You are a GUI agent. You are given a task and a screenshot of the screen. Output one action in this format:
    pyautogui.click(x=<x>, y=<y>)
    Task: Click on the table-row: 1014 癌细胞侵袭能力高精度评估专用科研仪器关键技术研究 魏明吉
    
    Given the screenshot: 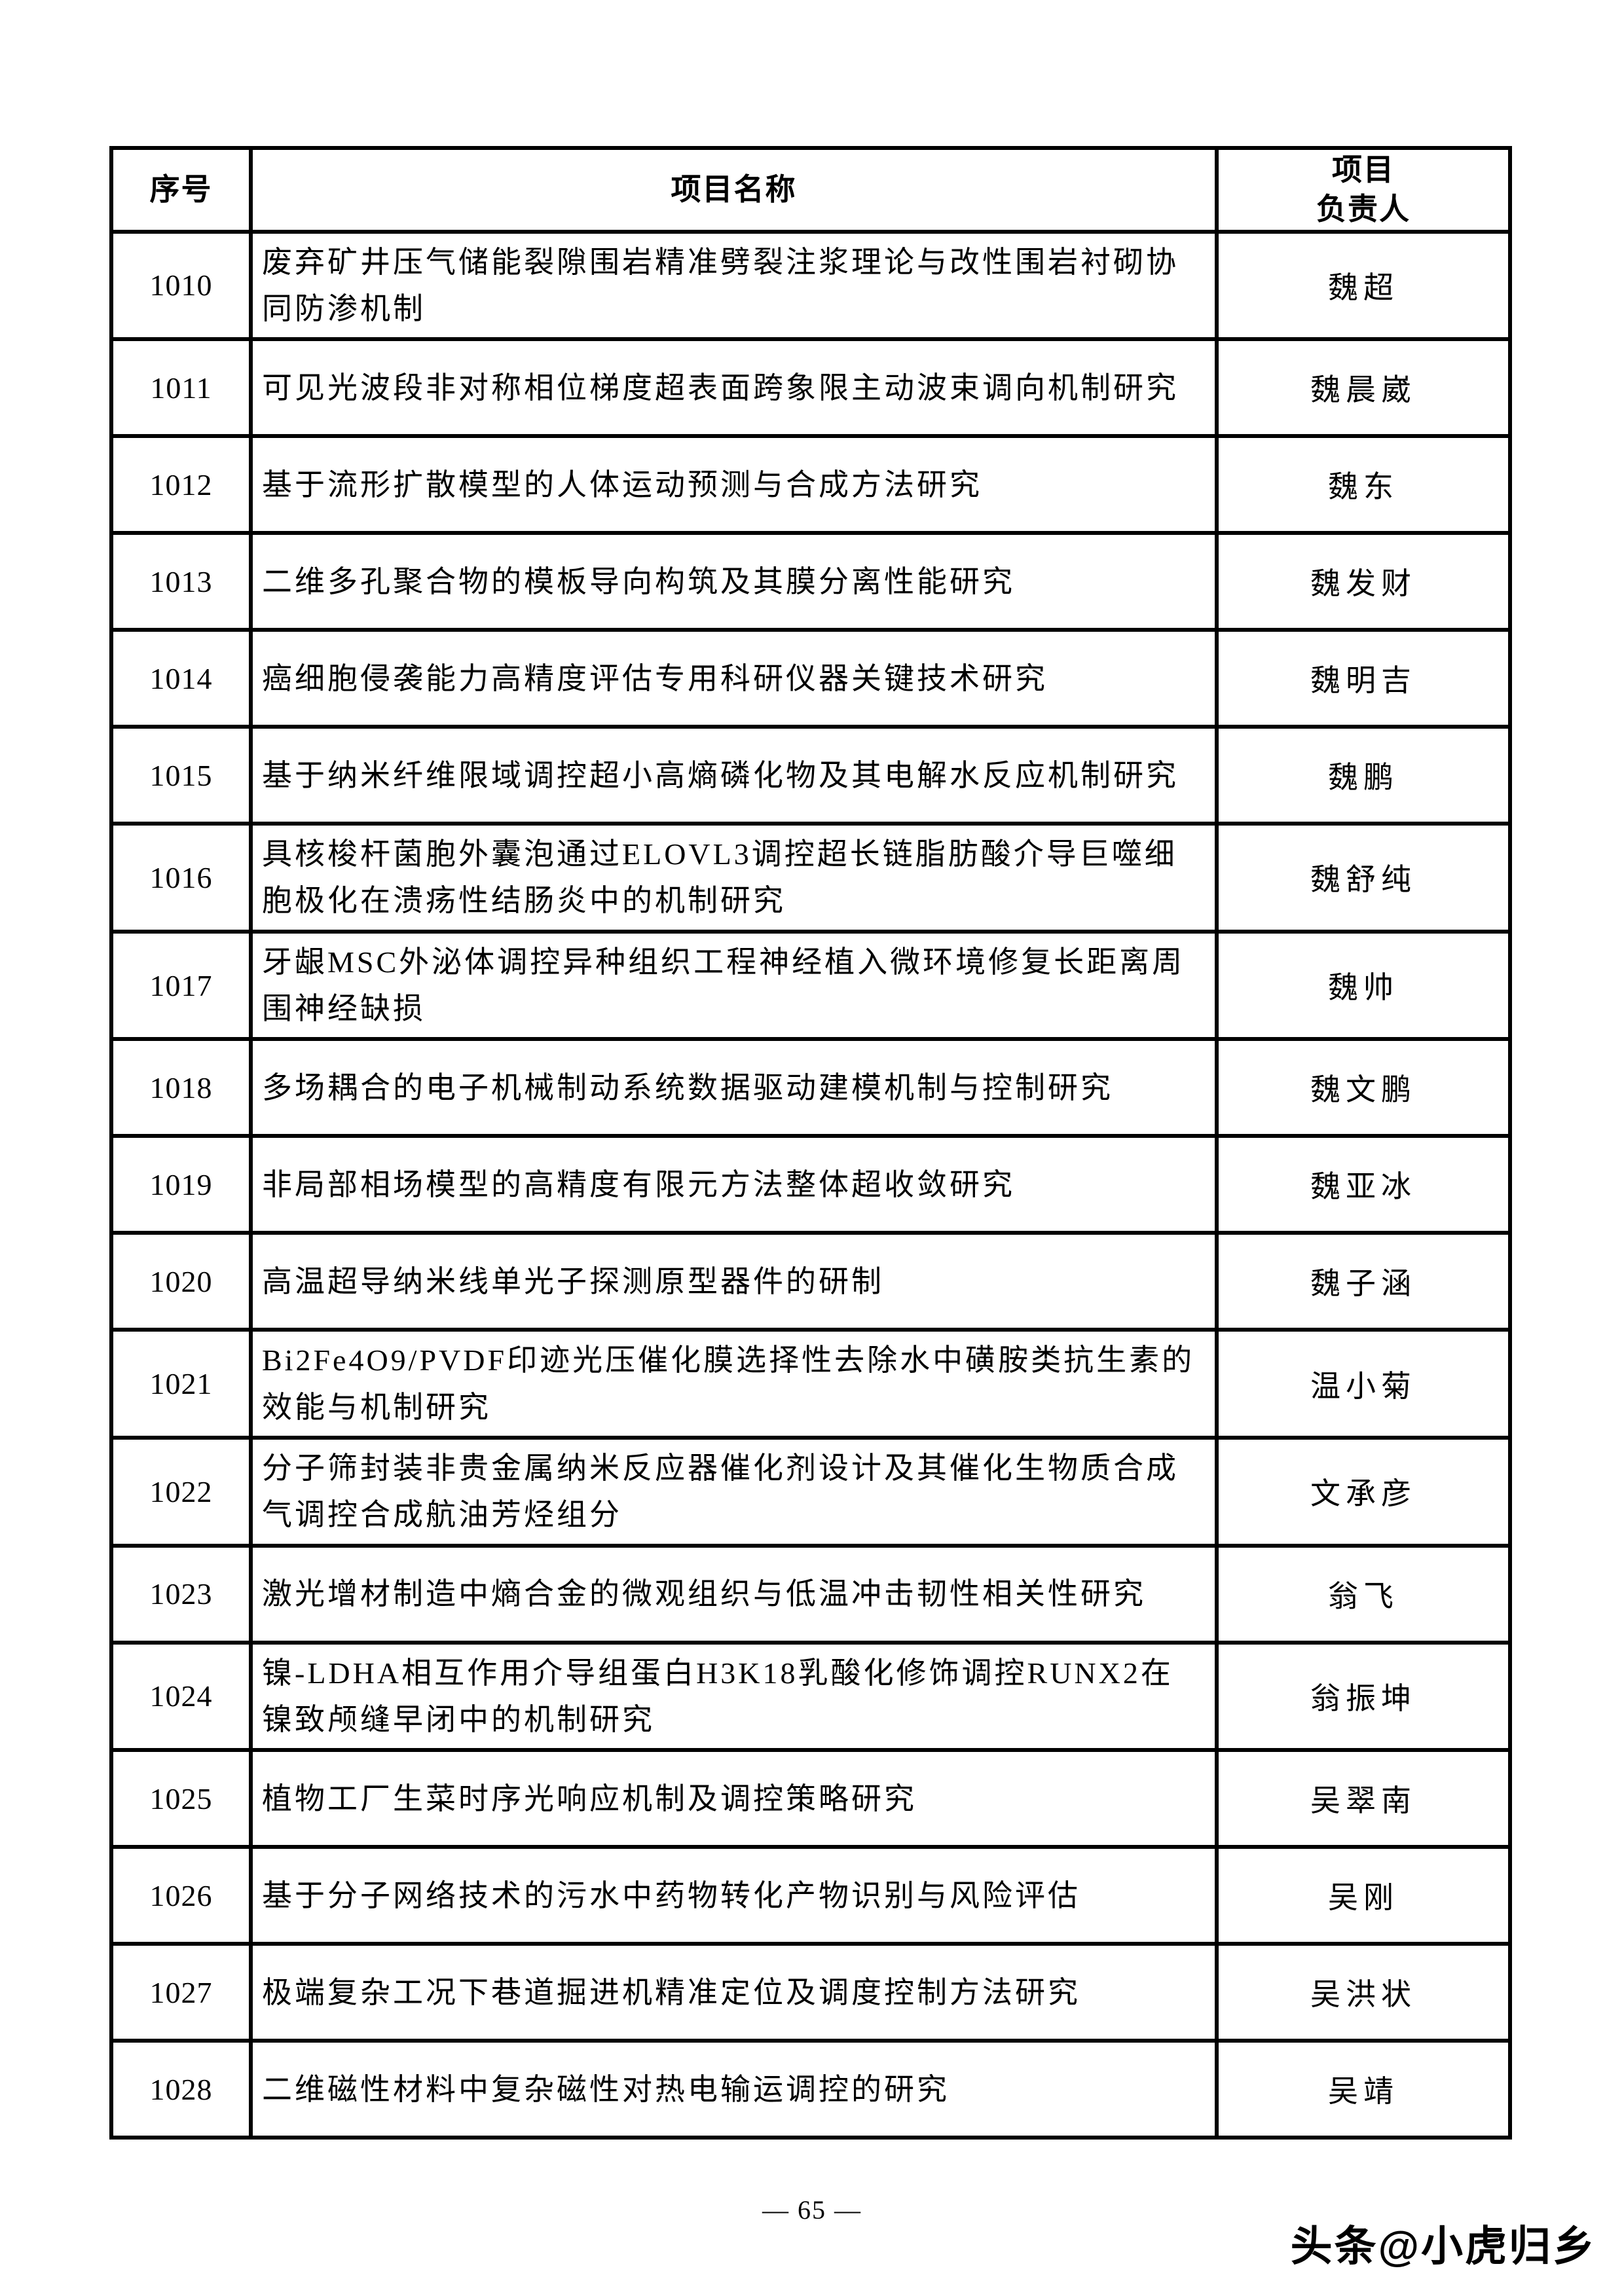 What is the action you would take?
    pyautogui.click(x=810, y=678)
    